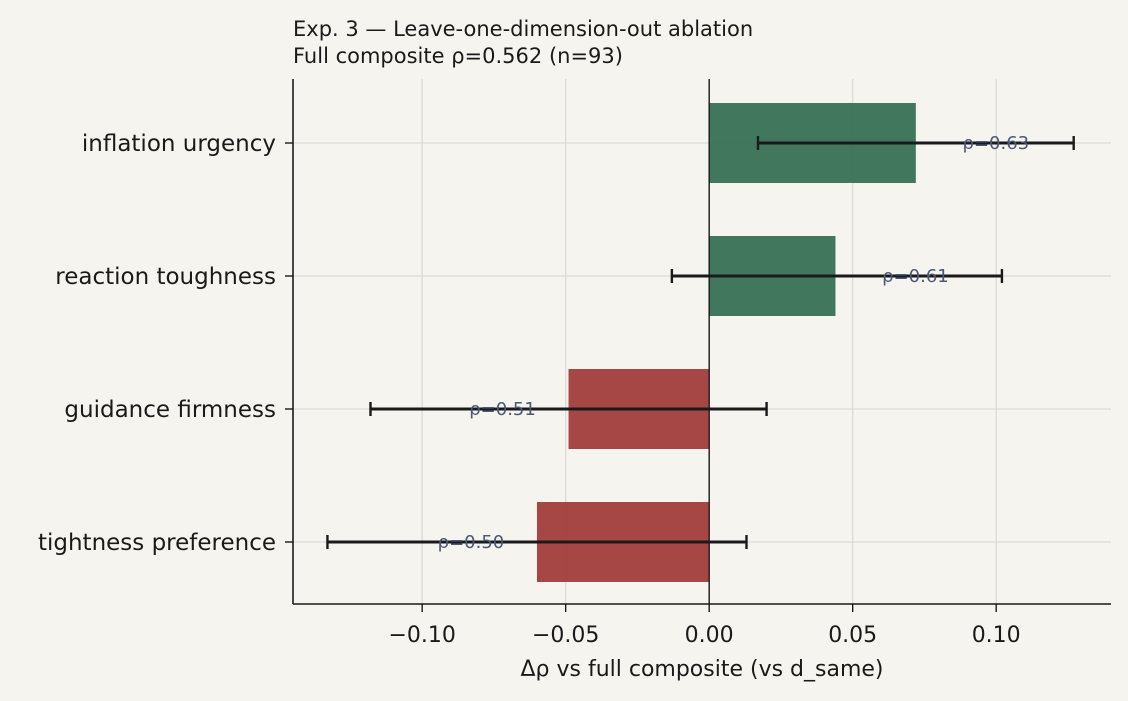 This screenshot has width=1128, height=701. Describe the element at coordinates (701, 669) in the screenshot. I see `x-axis-label: Δρ vs full composite (vs d_same)` at that location.